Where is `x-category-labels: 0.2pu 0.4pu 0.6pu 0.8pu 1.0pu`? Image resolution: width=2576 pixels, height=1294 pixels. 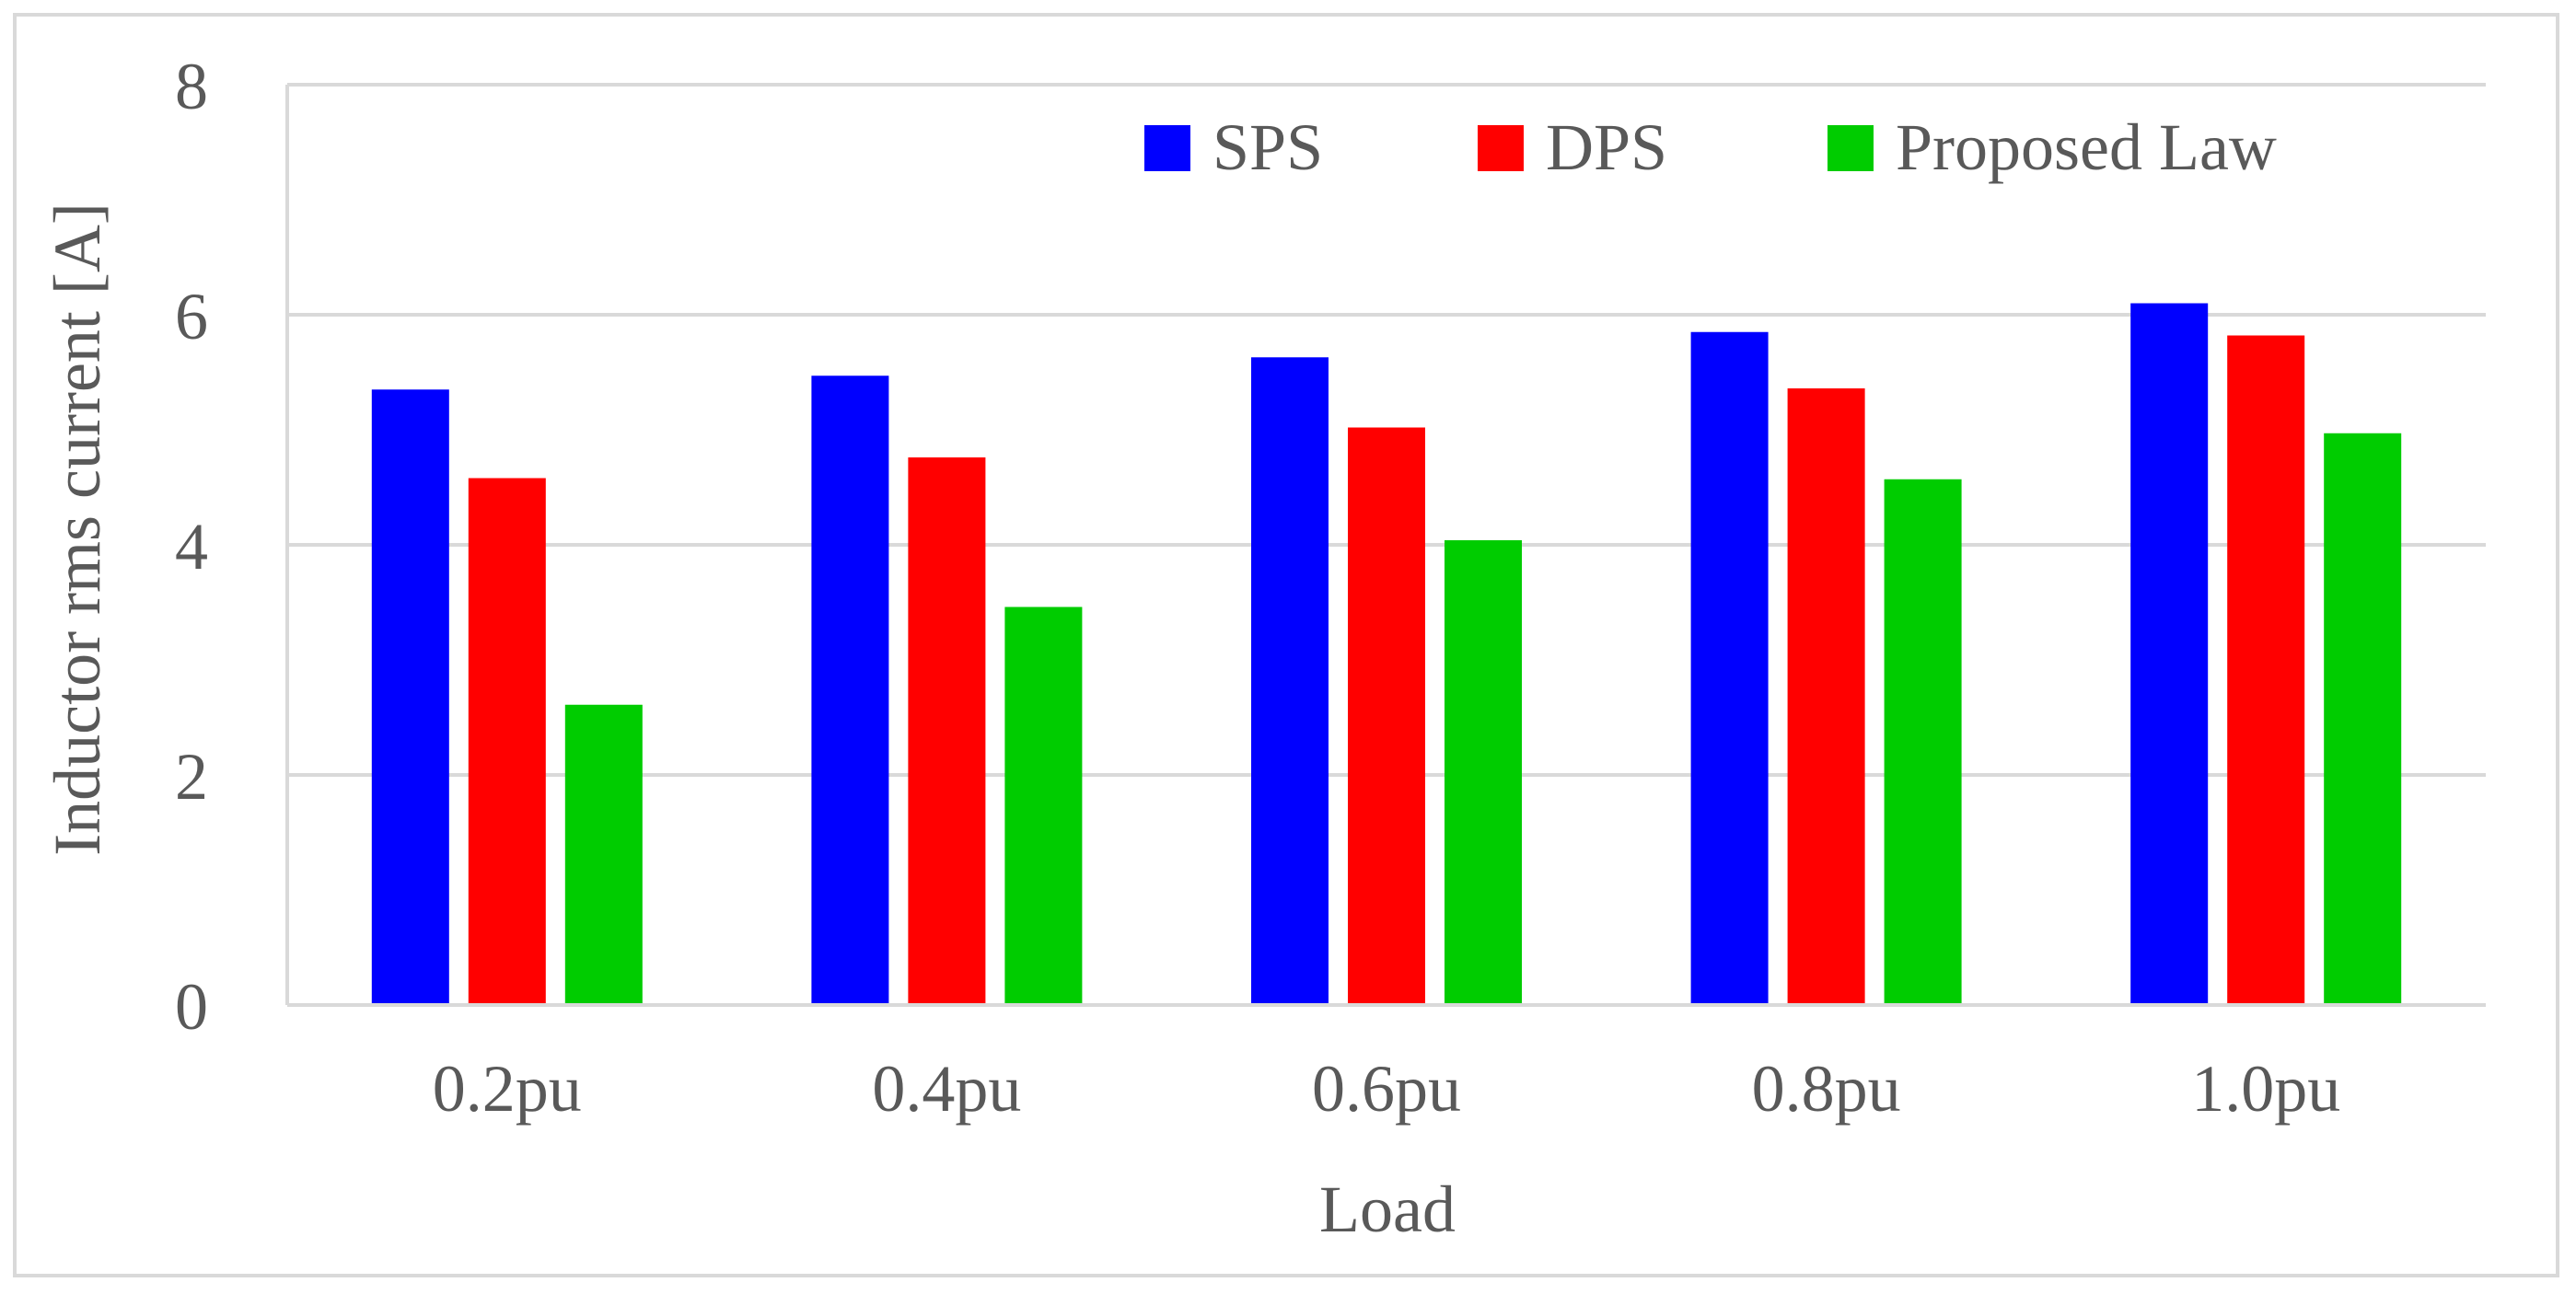
x-category-labels: 0.2pu 0.4pu 0.6pu 0.8pu 1.0pu is located at coordinates (1386, 1089).